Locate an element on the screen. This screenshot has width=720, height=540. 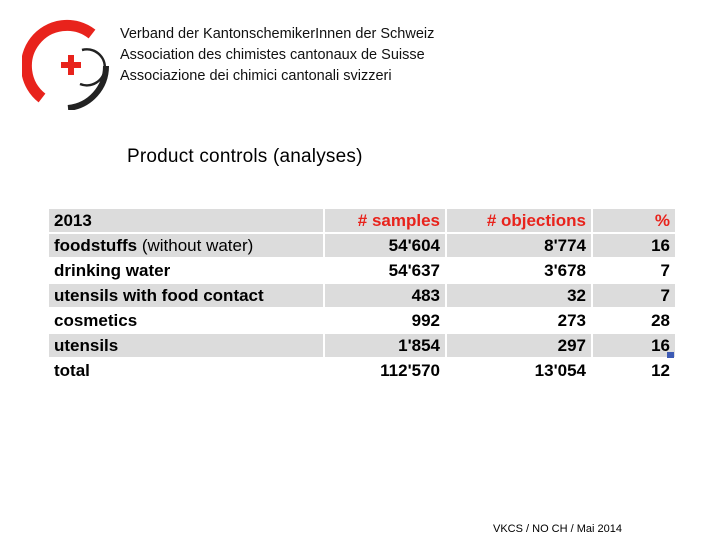
table-row: drinking water 54'637 3'678 7 is located at coordinates (362, 270).